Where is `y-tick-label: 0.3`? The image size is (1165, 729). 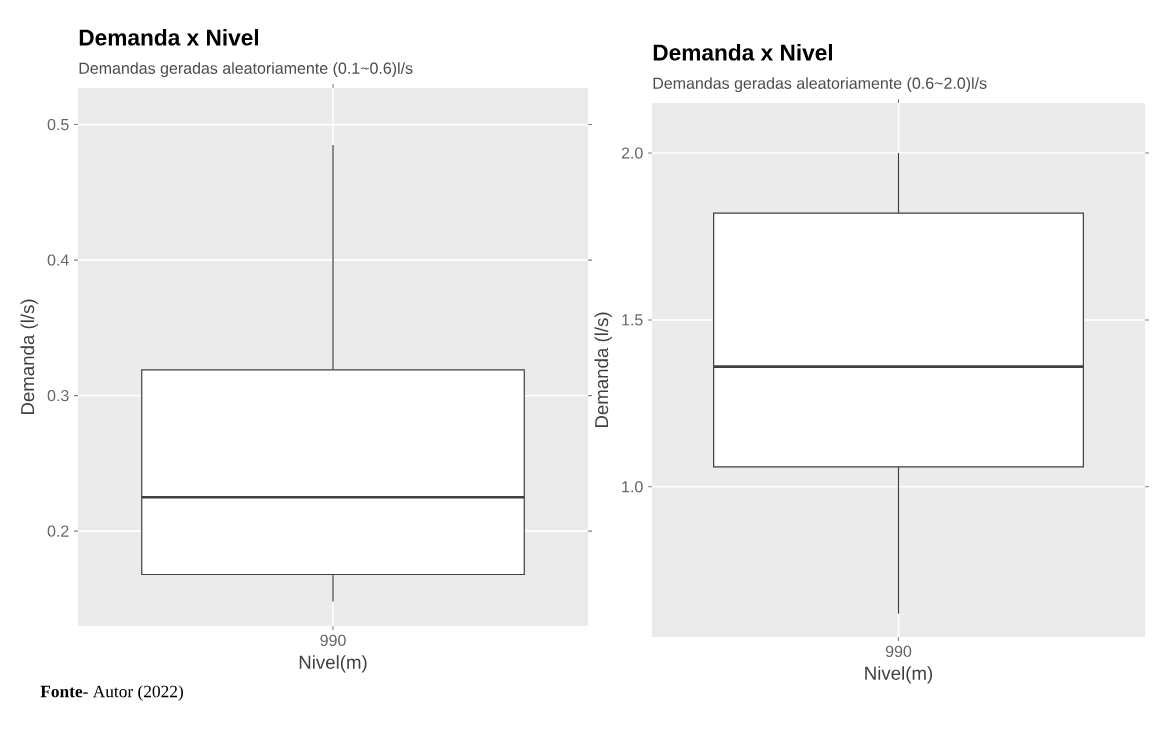 y-tick-label: 0.3 is located at coordinates (58, 395).